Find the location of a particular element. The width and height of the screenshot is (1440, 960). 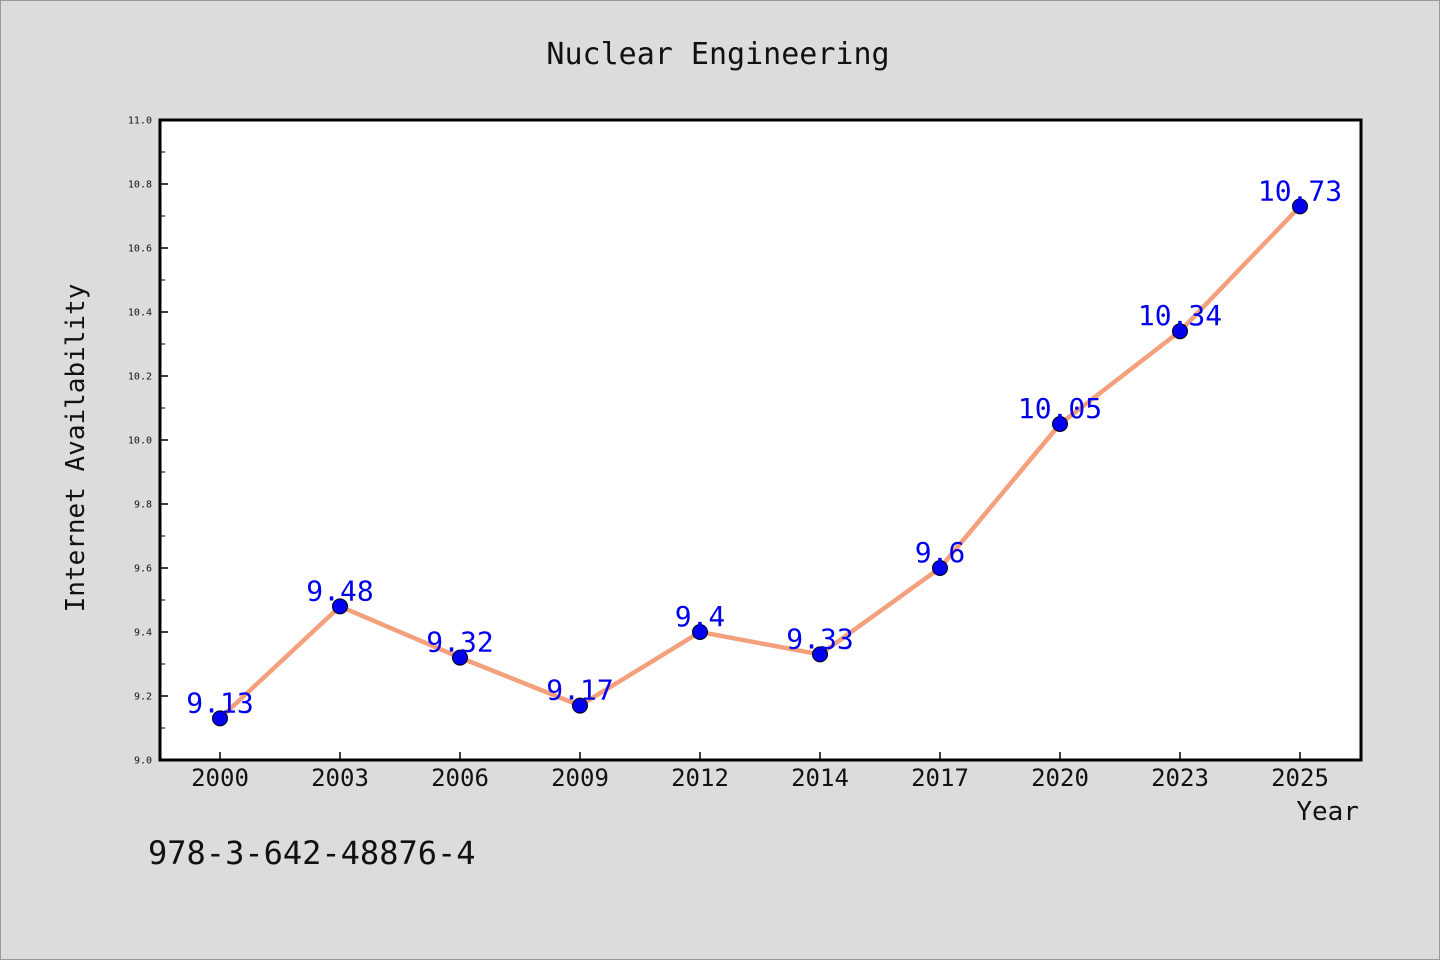

data-label: 9.4 is located at coordinates (700, 616).